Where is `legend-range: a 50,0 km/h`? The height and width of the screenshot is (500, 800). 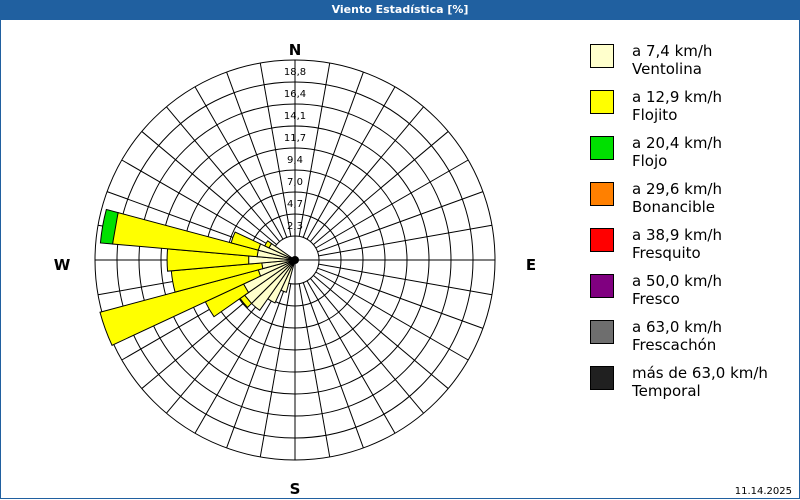
legend-range: a 50,0 km/h is located at coordinates (677, 281).